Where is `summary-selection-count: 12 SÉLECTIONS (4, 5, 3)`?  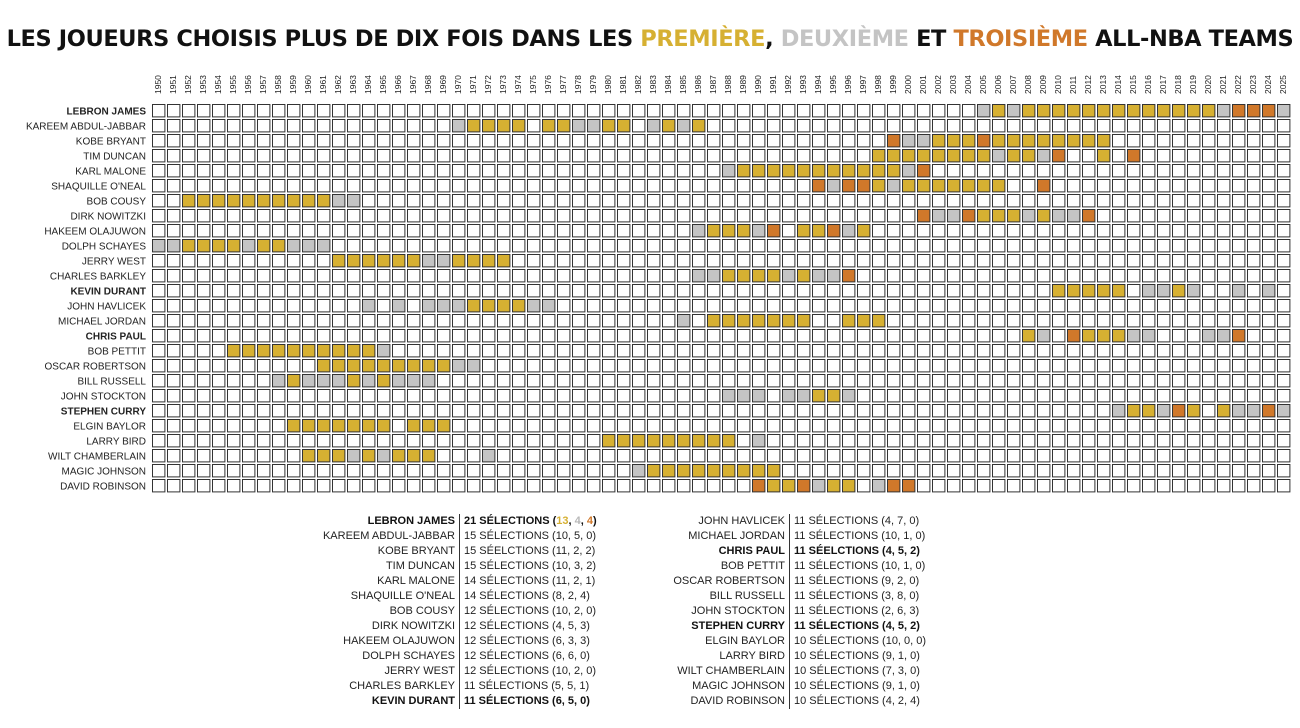 summary-selection-count: 12 SÉLECTIONS (4, 5, 3) is located at coordinates (524, 626).